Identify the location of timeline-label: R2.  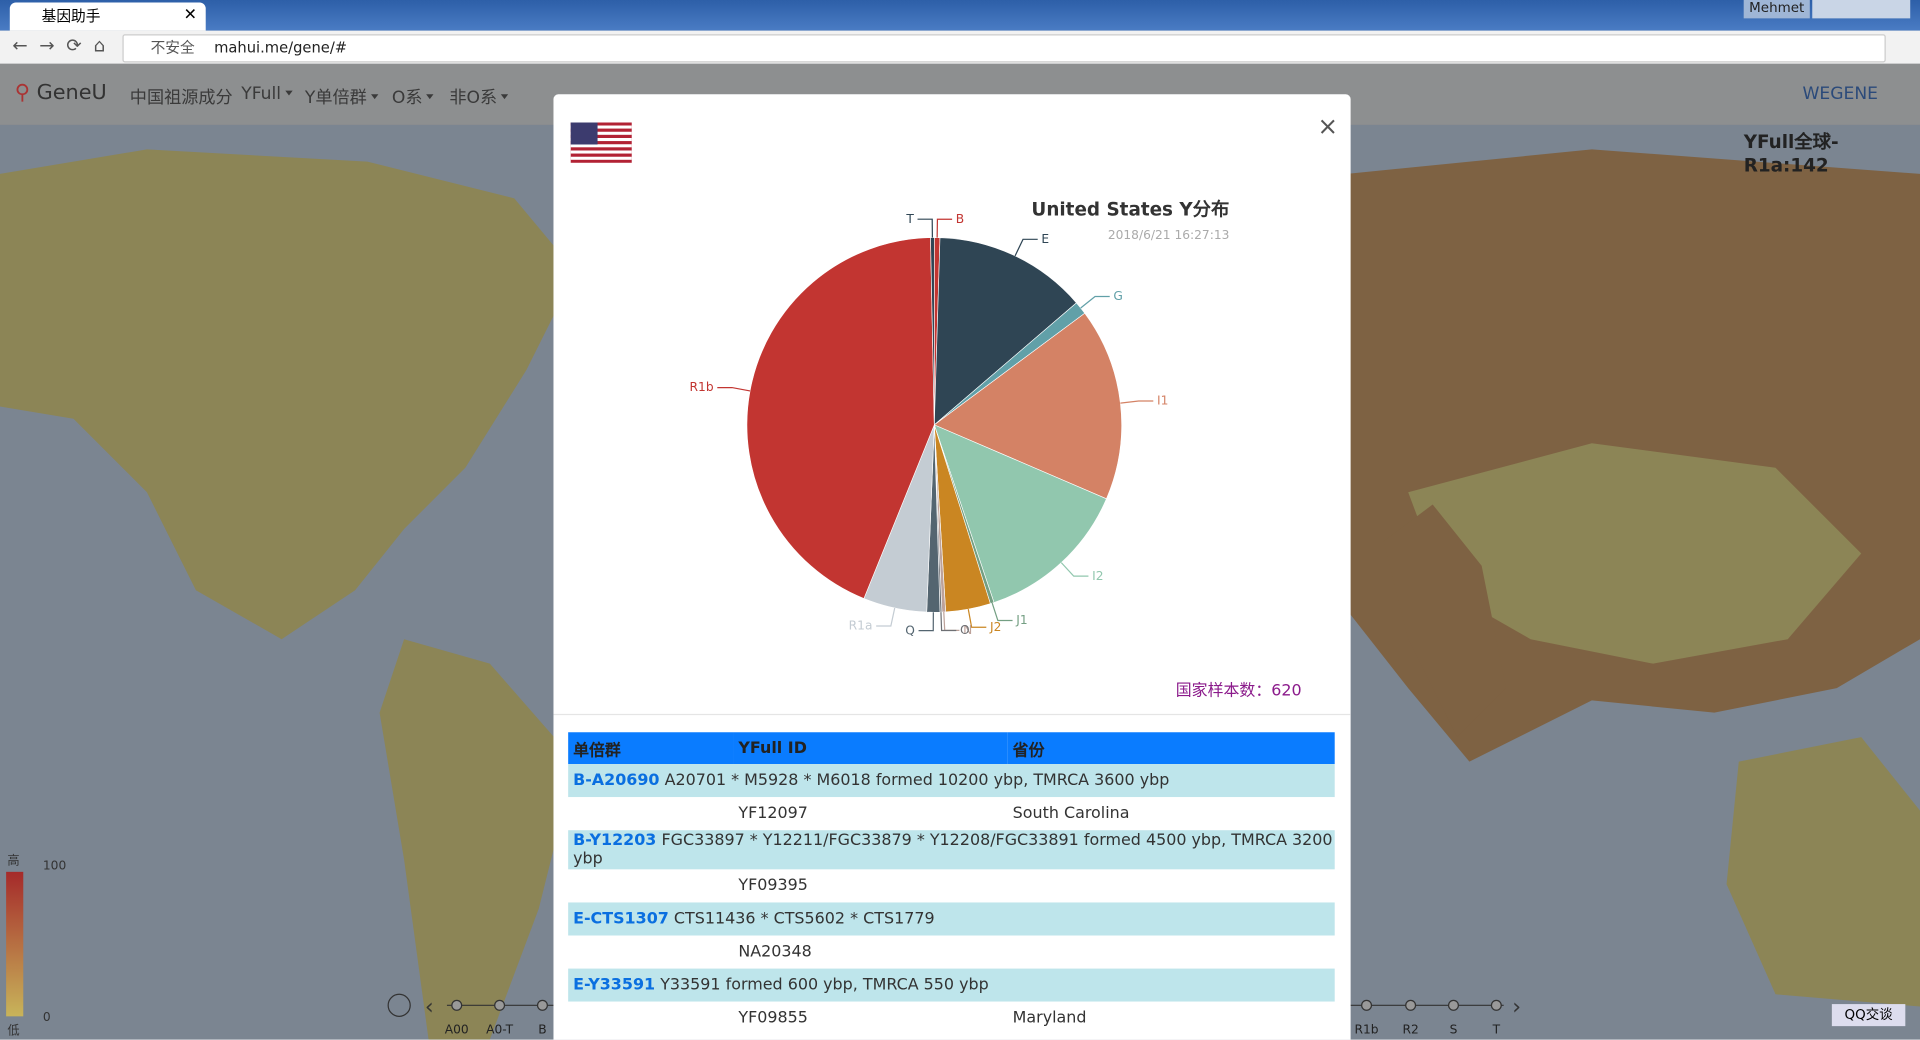
(1410, 1029).